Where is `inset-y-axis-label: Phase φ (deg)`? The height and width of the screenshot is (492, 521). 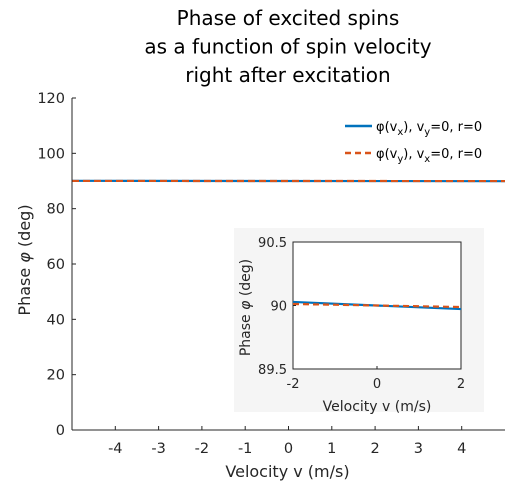 inset-y-axis-label: Phase φ (deg) is located at coordinates (246, 307).